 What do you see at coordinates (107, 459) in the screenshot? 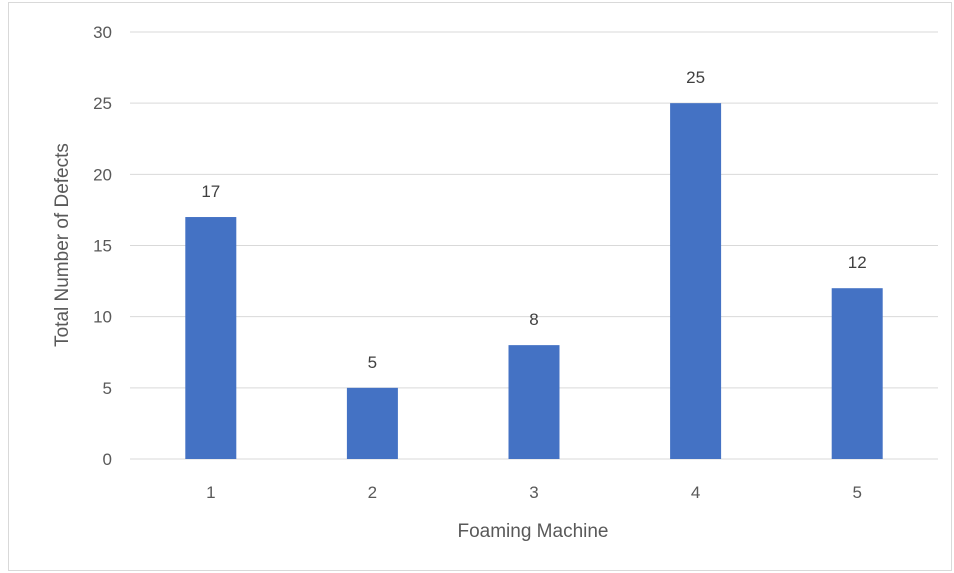
I see `y-tick-label: 0` at bounding box center [107, 459].